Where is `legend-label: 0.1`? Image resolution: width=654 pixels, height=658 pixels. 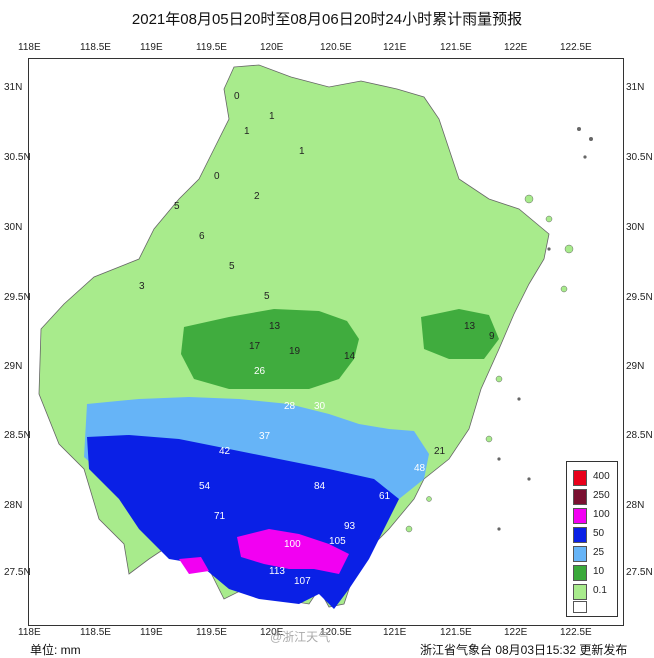 legend-label: 0.1 is located at coordinates (600, 590).